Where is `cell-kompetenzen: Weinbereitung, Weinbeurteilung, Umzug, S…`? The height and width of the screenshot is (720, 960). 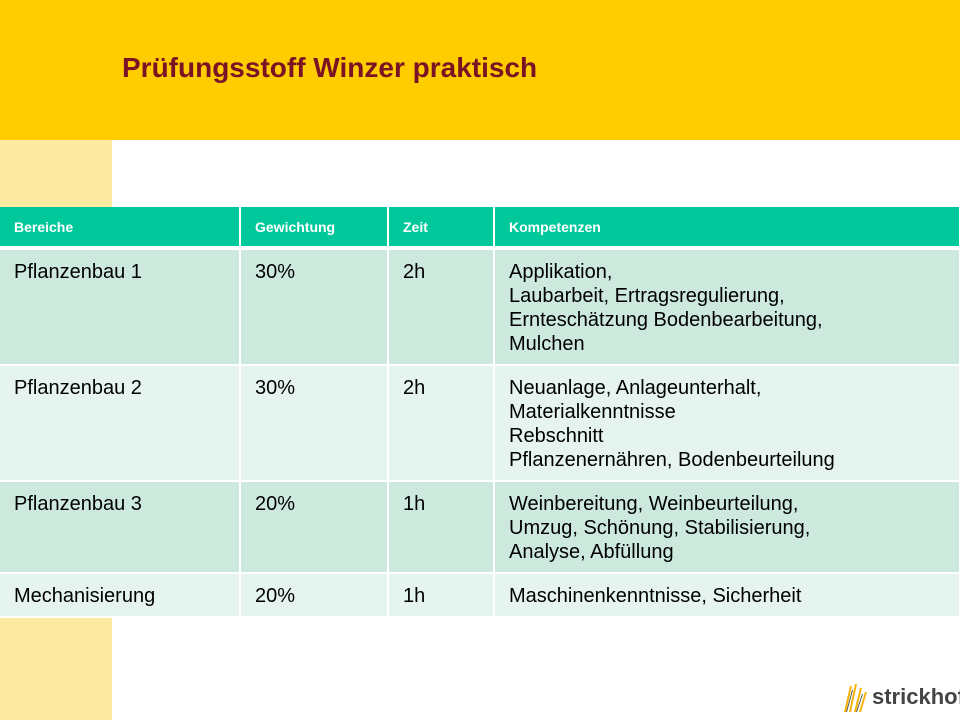
cell-kompetenzen: Weinbereitung, Weinbeurteilung, Umzug, S… is located at coordinates (727, 527).